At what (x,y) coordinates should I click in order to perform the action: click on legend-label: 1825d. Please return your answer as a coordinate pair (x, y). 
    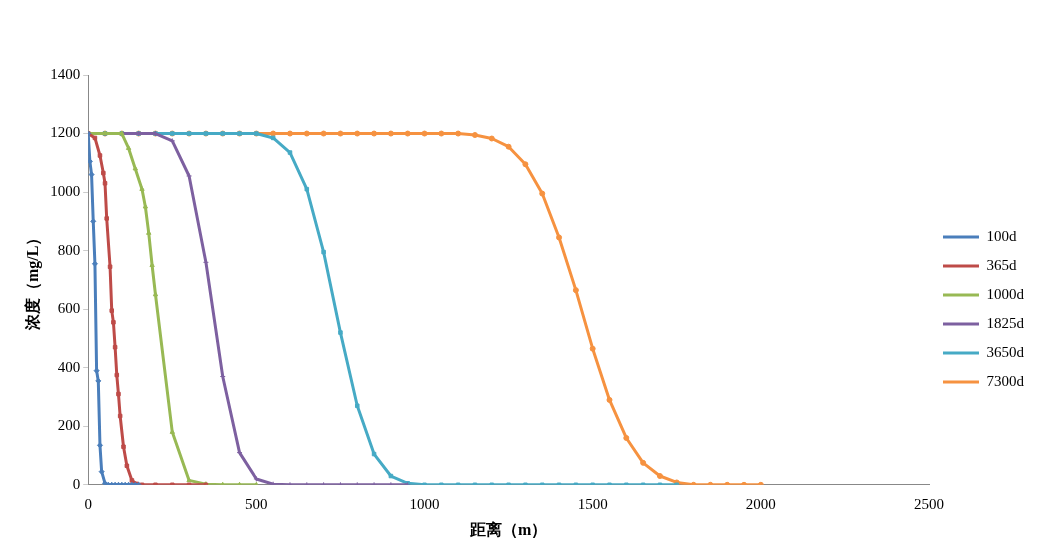
    Looking at the image, I should click on (1005, 322).